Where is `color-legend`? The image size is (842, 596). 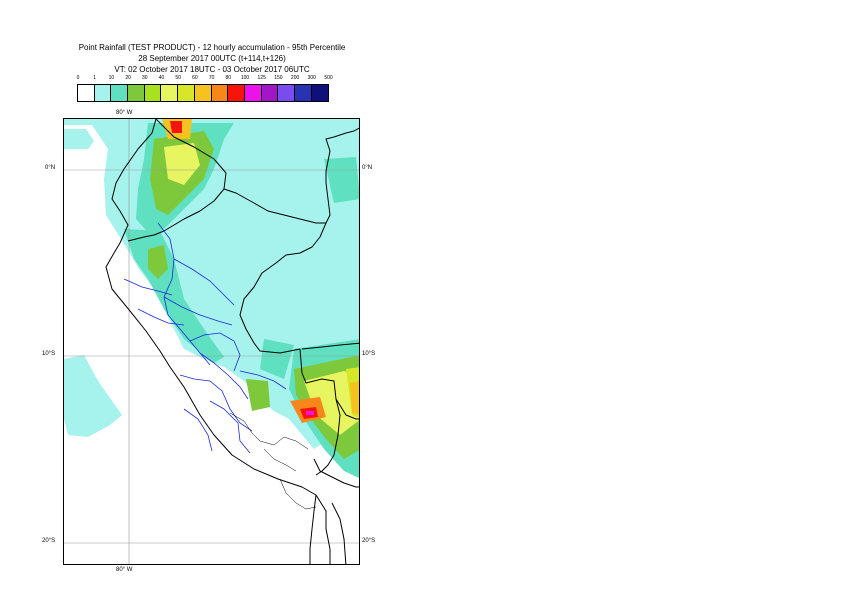
color-legend is located at coordinates (203, 93).